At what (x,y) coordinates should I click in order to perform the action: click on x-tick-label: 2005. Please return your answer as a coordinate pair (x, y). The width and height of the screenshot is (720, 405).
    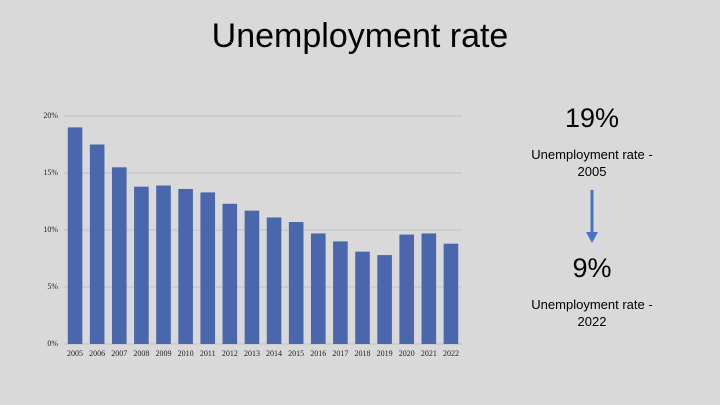
    Looking at the image, I should click on (75, 353).